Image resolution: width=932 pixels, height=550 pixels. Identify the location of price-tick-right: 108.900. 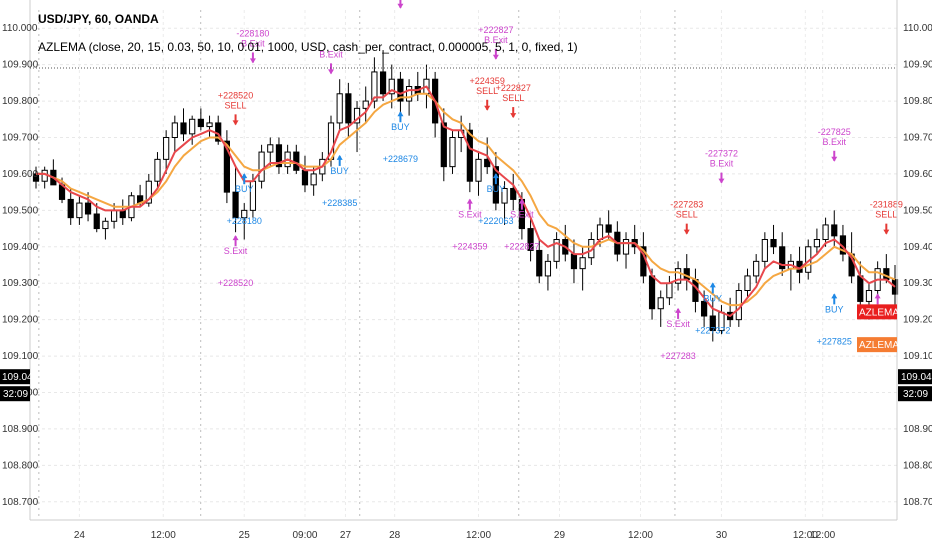
(917, 429).